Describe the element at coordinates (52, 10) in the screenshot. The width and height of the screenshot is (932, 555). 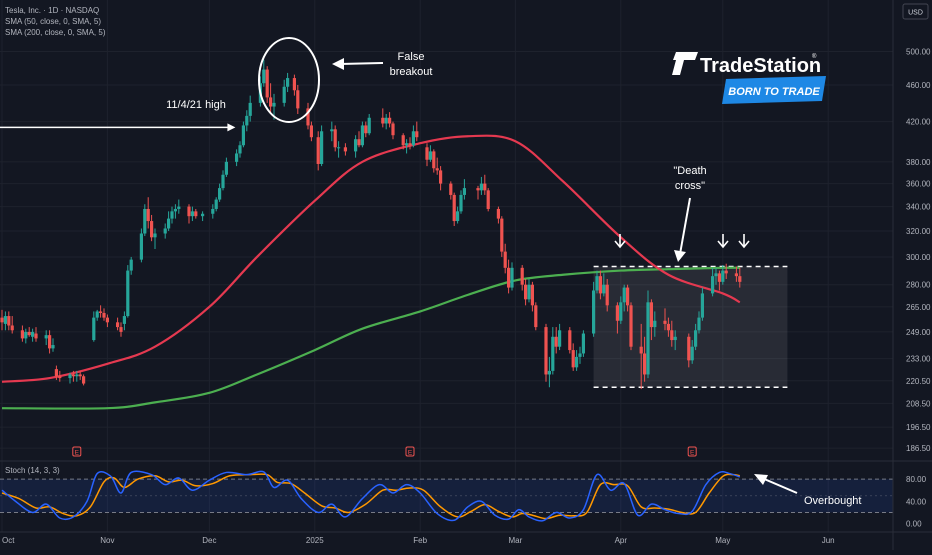
I see `symbol-line: Tesla, Inc. · 1D · NASDAQ` at that location.